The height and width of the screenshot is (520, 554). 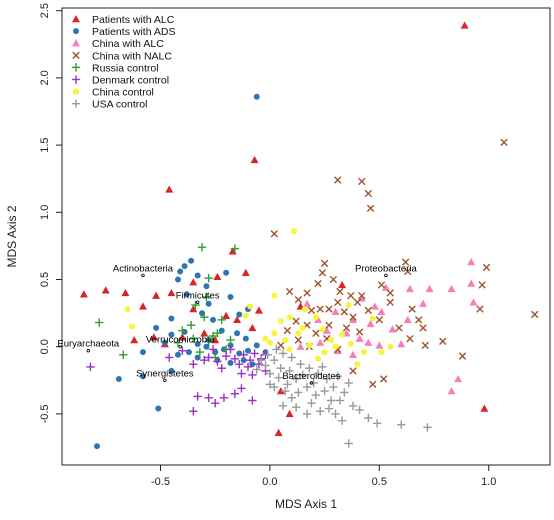 I want to click on annotation-label: Proteobacteria, so click(x=386, y=268).